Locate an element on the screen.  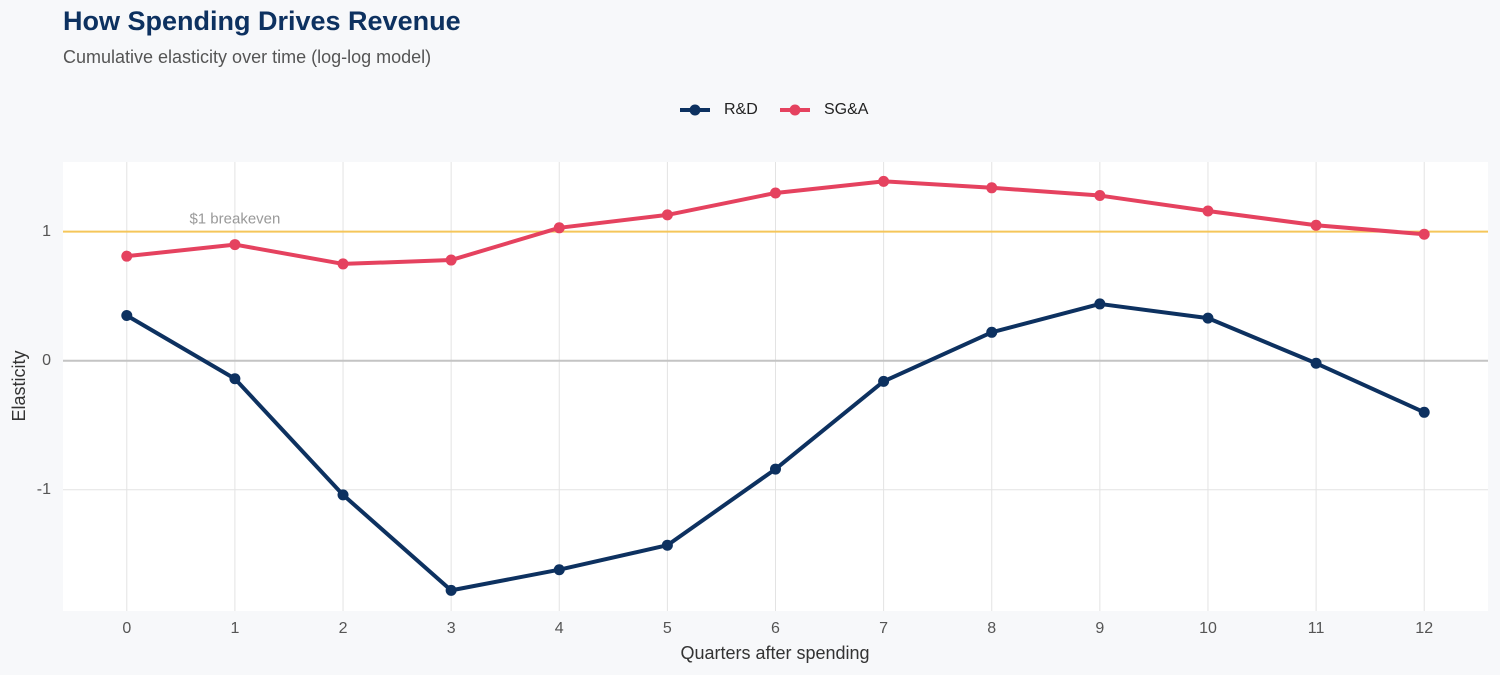
chart-title: How Spending Drives Revenue is located at coordinates (262, 21).